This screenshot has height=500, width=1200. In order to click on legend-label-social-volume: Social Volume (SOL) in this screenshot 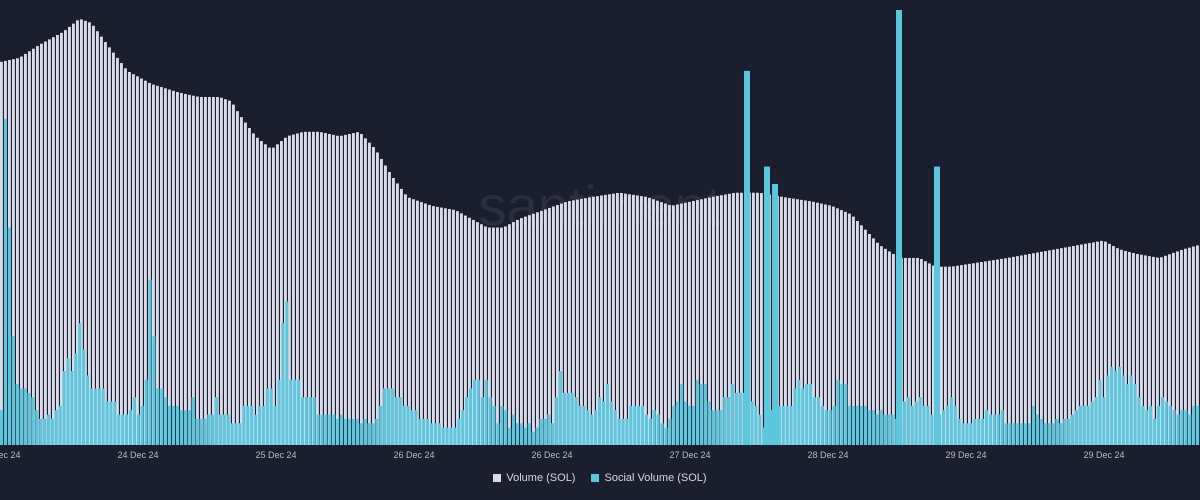, I will do `click(655, 478)`.